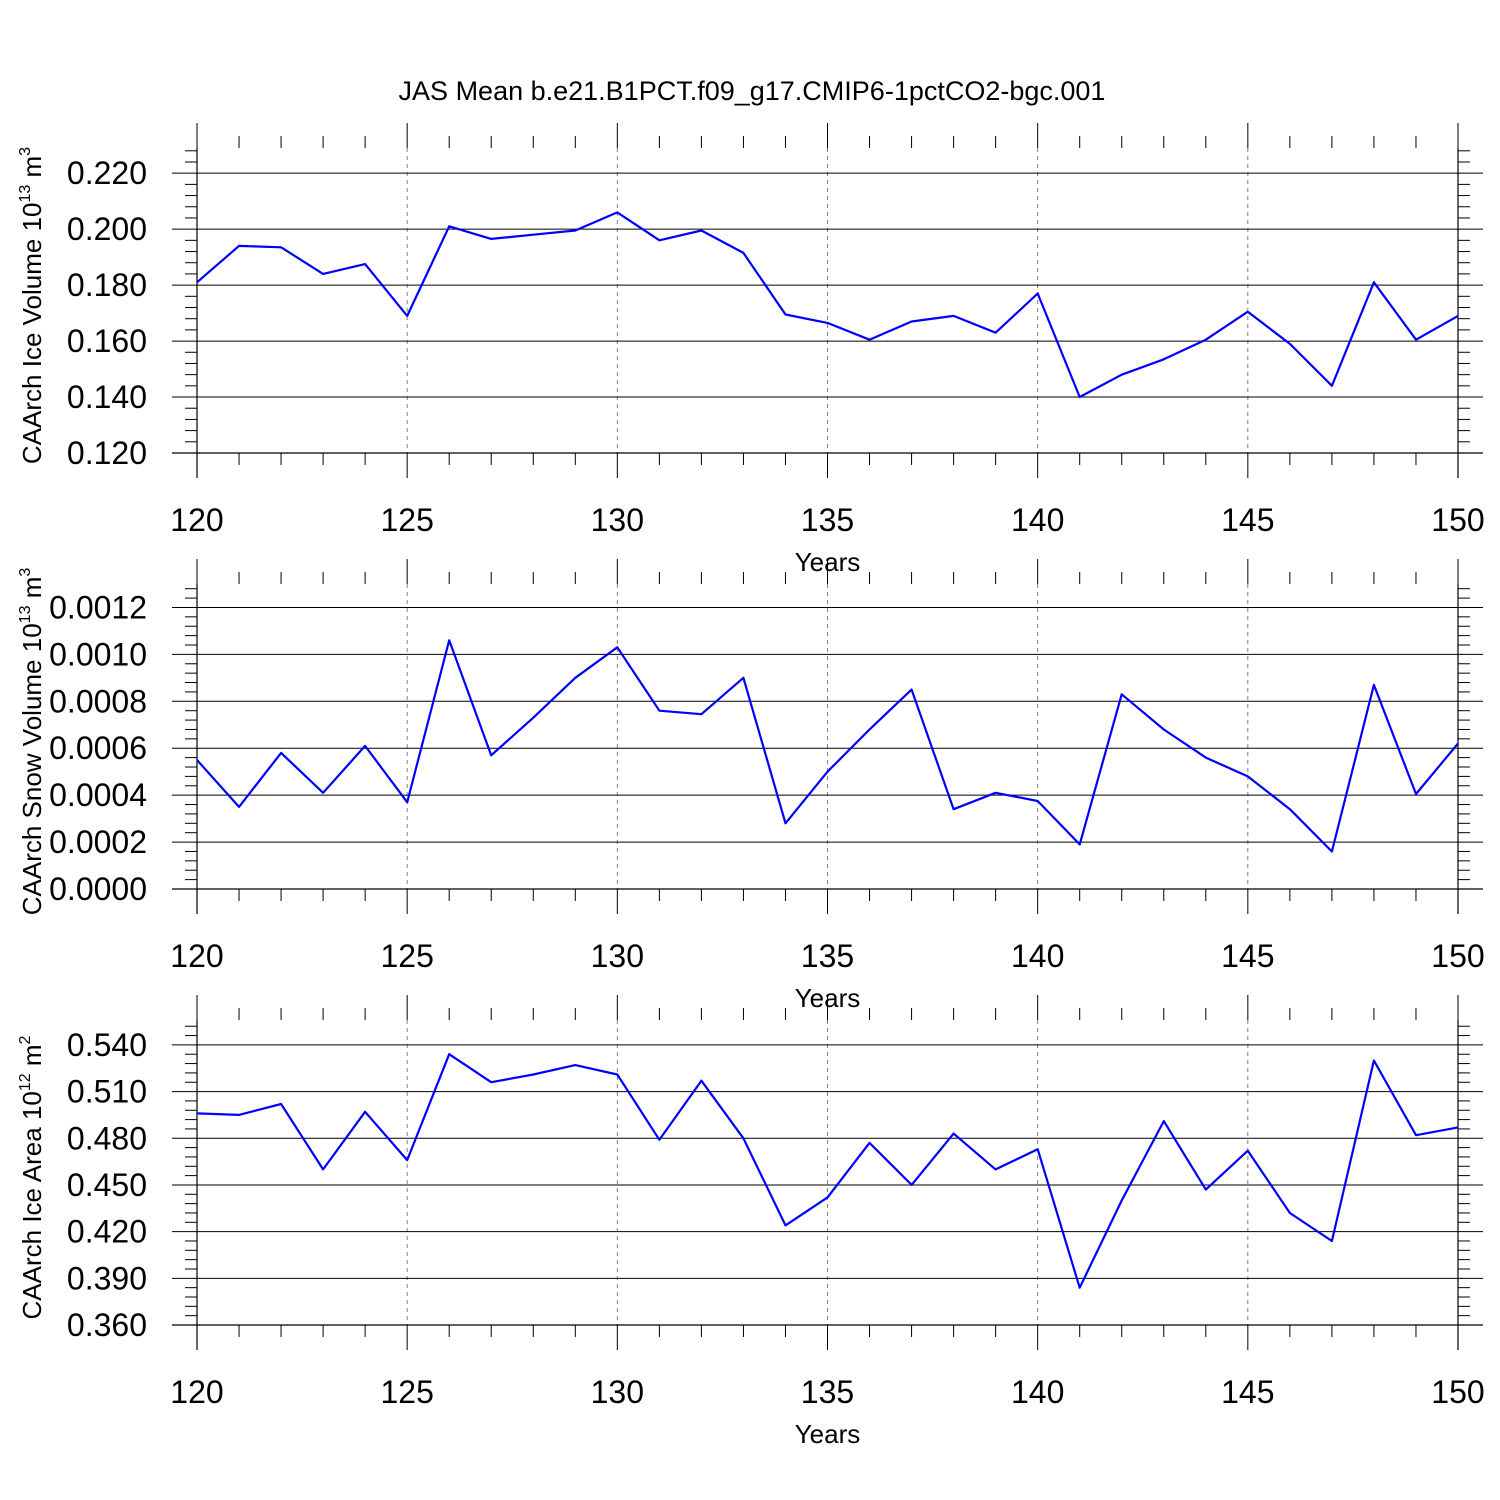  What do you see at coordinates (98, 701) in the screenshot?
I see `y-tick-label: 0.0008` at bounding box center [98, 701].